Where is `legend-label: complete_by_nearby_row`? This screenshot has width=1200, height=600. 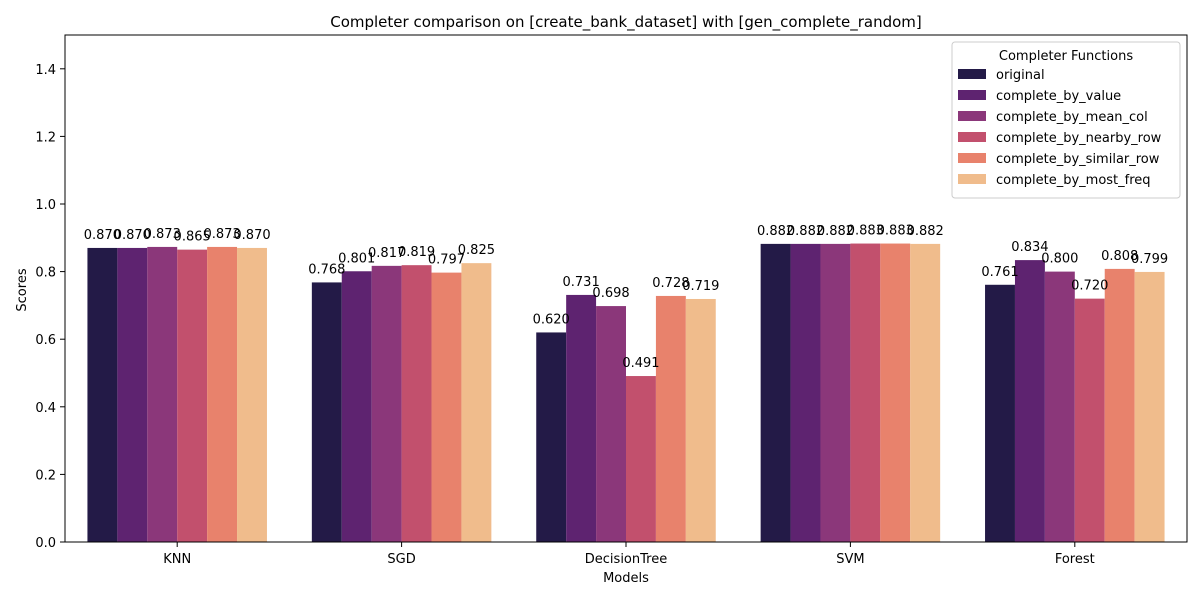
legend-label: complete_by_nearby_row is located at coordinates (1079, 138).